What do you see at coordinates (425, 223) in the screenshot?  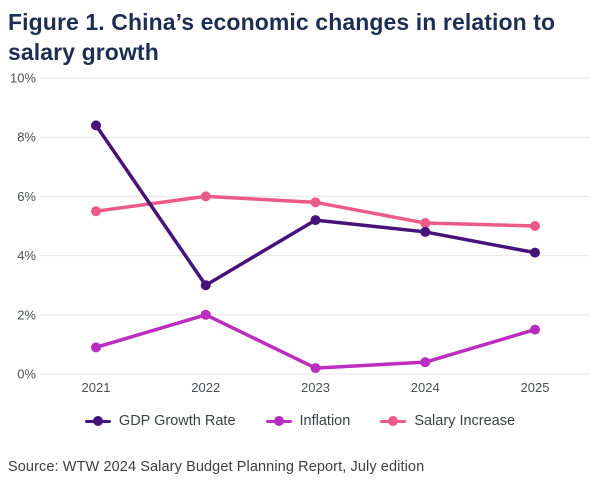 I see `data-point-salary-increase-2024` at bounding box center [425, 223].